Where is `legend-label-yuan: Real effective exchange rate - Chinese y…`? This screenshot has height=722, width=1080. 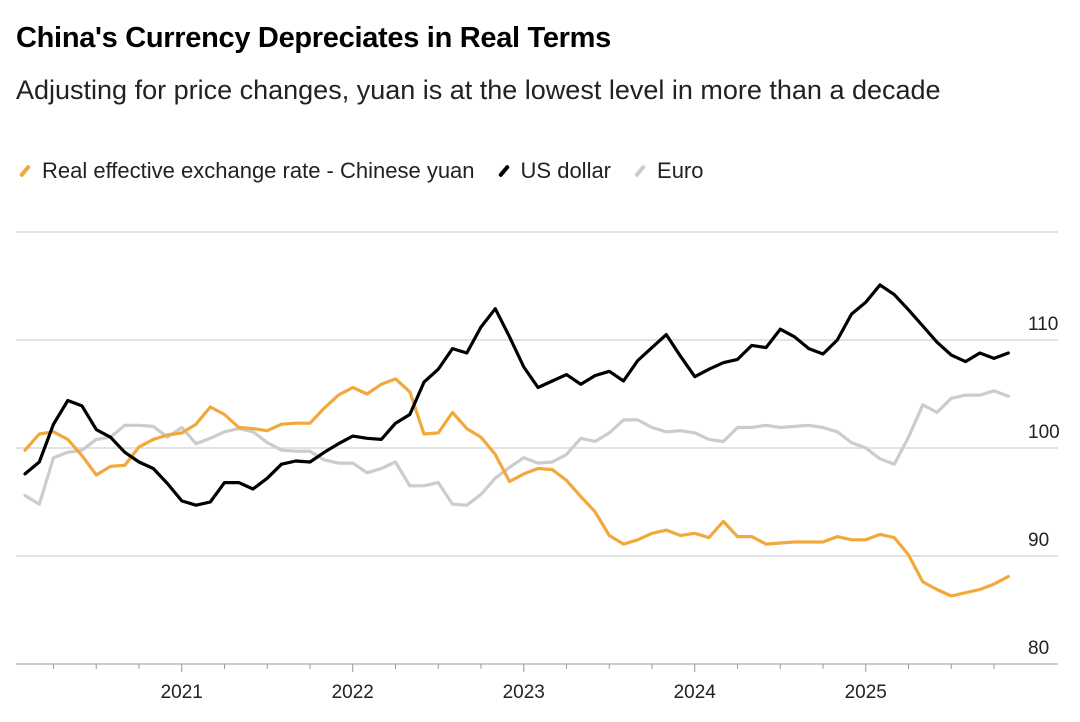
legend-label-yuan: Real effective exchange rate - Chinese y… is located at coordinates (258, 170).